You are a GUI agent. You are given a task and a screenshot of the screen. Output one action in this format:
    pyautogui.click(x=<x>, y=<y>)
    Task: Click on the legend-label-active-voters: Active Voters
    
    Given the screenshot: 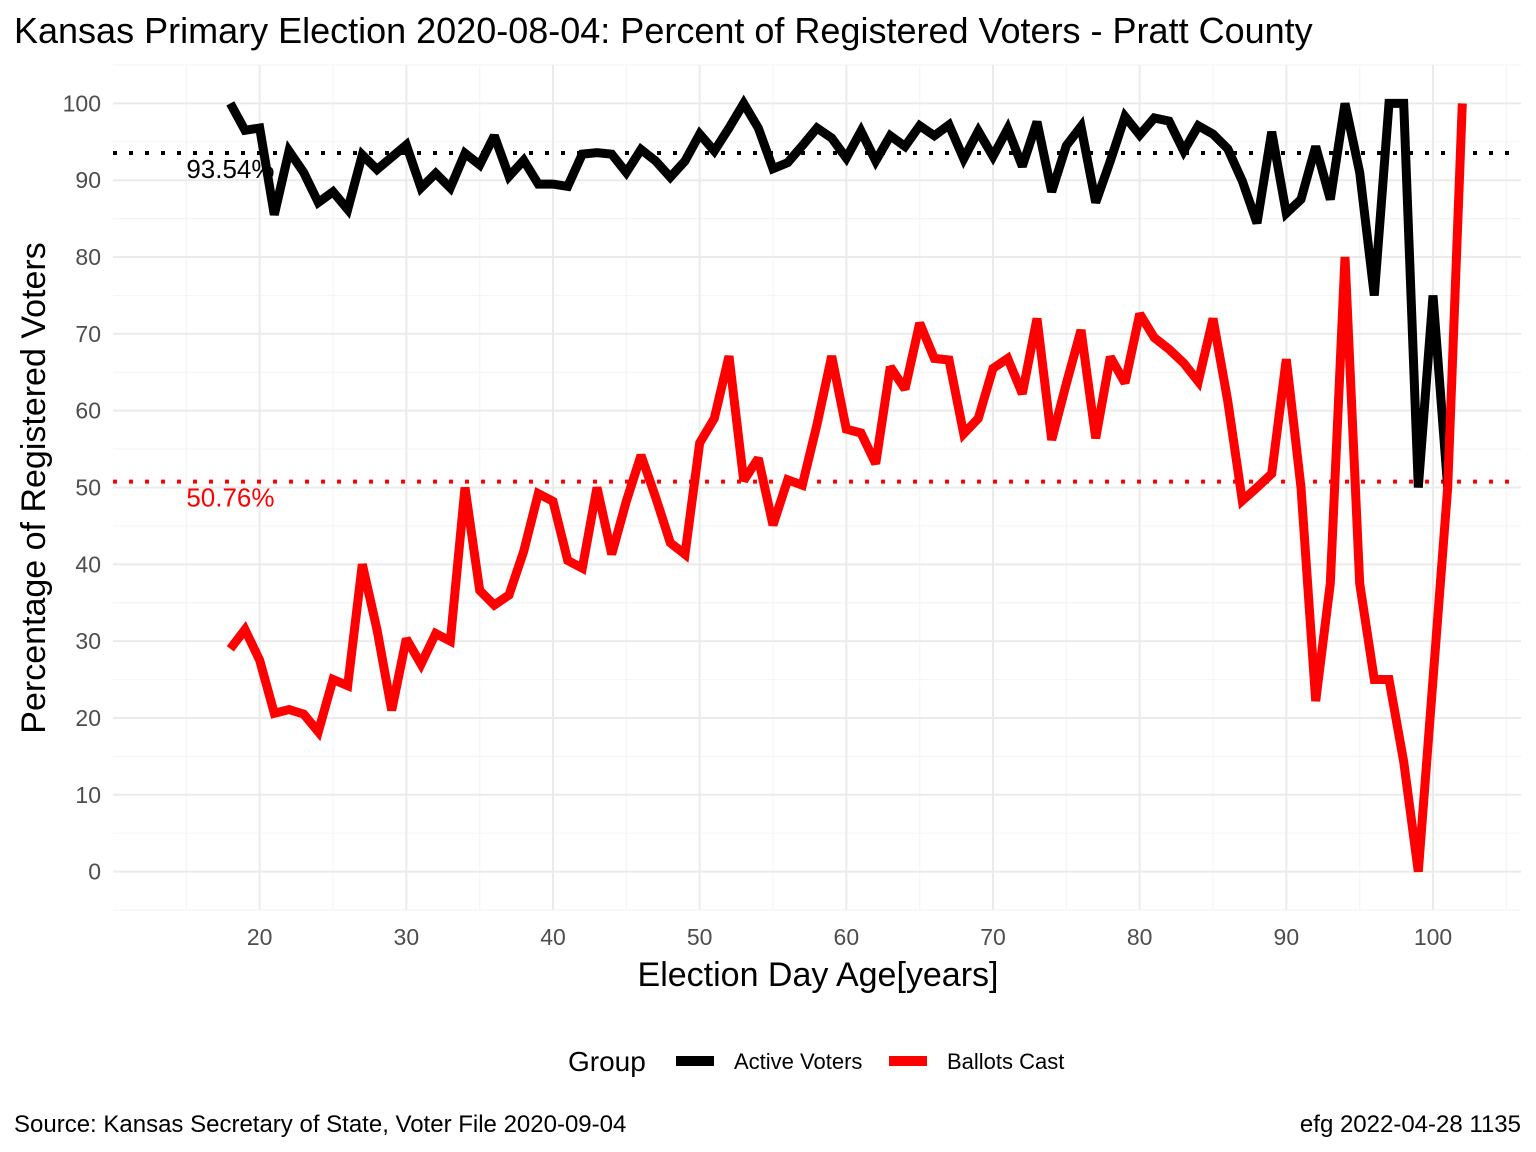 What is the action you would take?
    pyautogui.click(x=798, y=1061)
    